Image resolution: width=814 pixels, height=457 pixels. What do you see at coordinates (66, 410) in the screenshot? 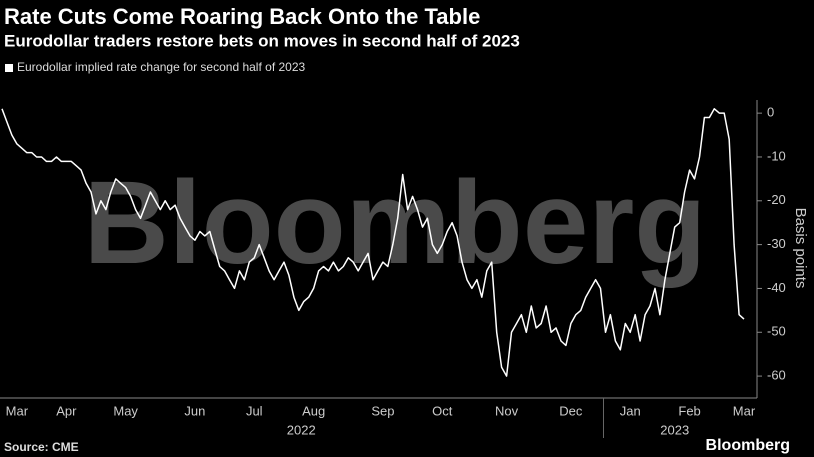
I see `x-tick-label: Apr` at bounding box center [66, 410].